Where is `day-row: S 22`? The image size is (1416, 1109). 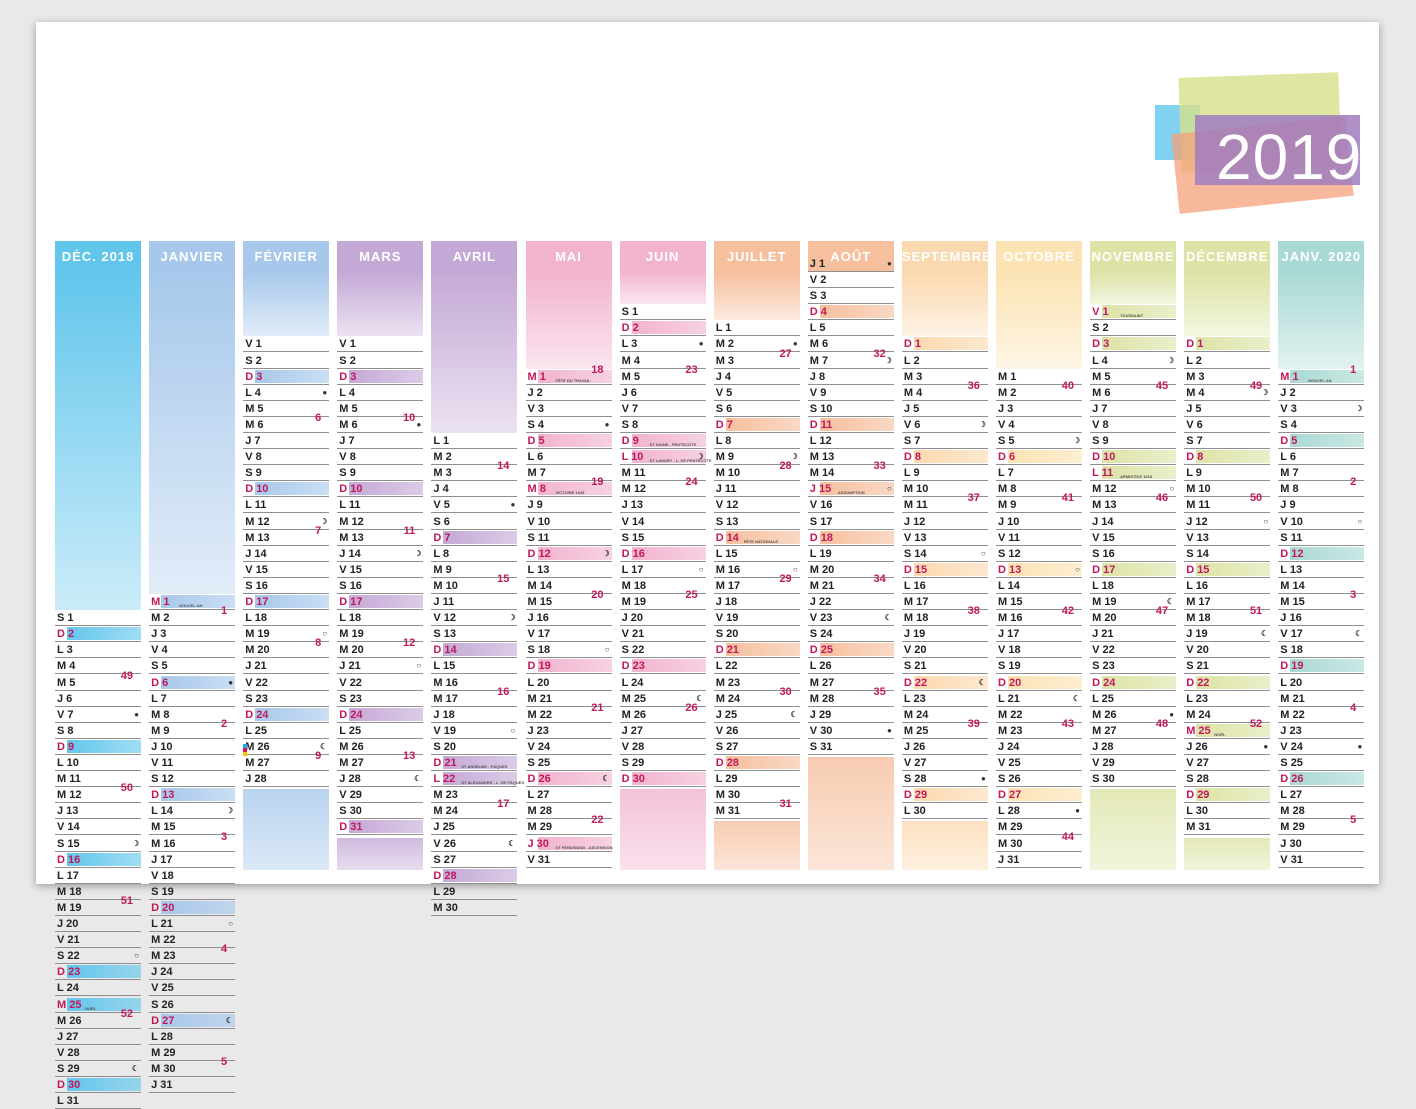 day-row: S 22 is located at coordinates (662, 650).